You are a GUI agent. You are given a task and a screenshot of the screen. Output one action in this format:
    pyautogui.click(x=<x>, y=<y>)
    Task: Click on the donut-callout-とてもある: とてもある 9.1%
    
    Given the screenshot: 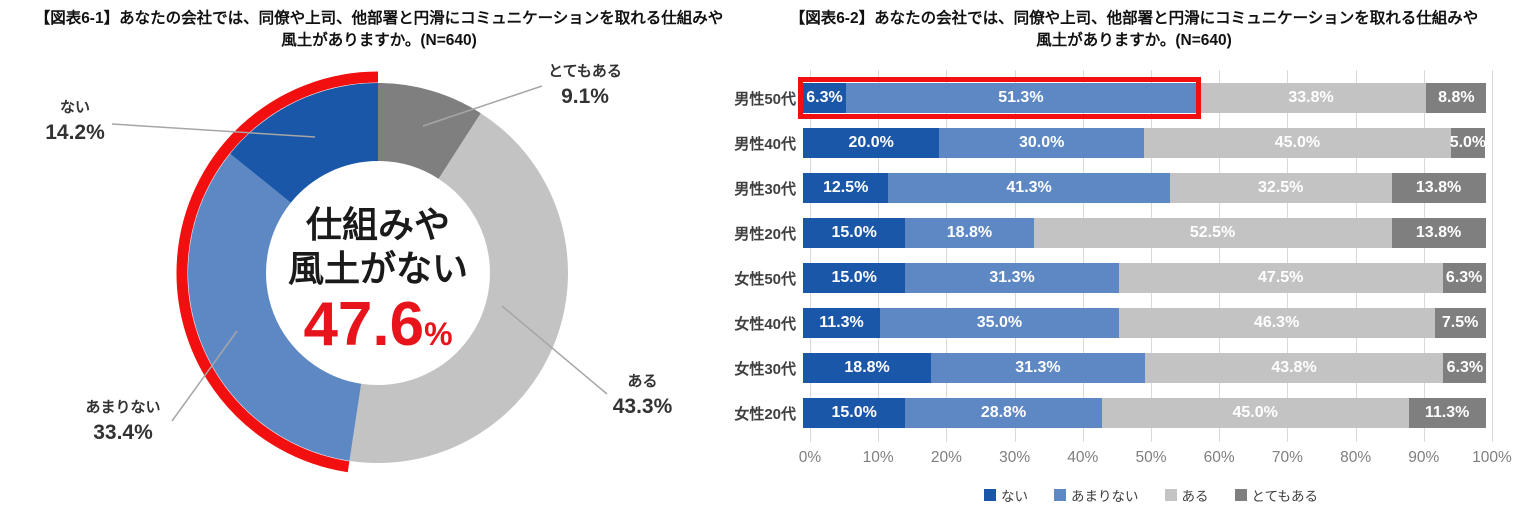 What is the action you would take?
    pyautogui.click(x=585, y=86)
    